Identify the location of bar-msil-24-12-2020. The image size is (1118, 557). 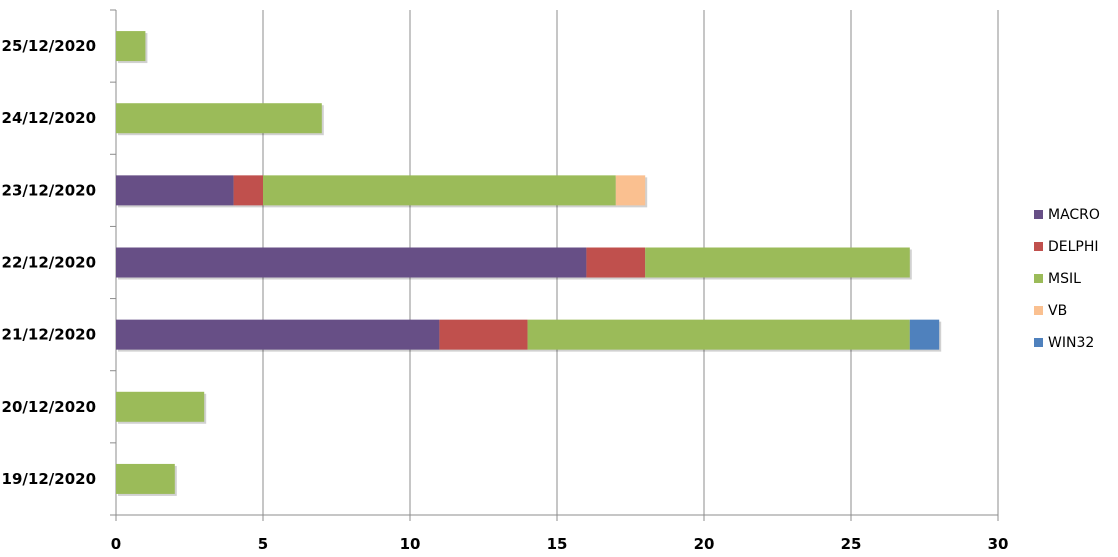
(219, 118).